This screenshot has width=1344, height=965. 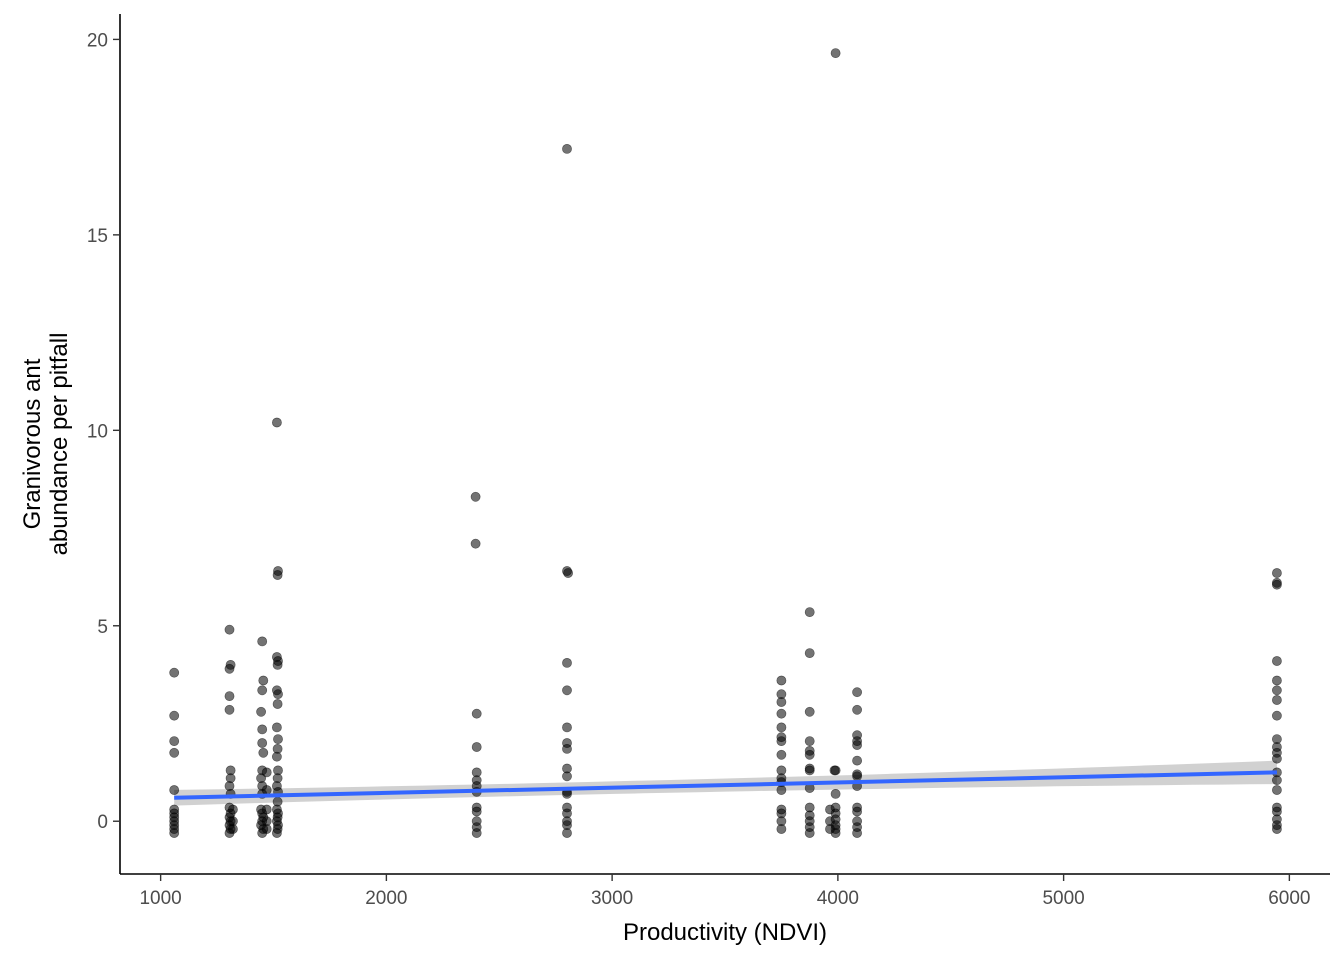 What do you see at coordinates (838, 898) in the screenshot?
I see `x-tick-label: 4000` at bounding box center [838, 898].